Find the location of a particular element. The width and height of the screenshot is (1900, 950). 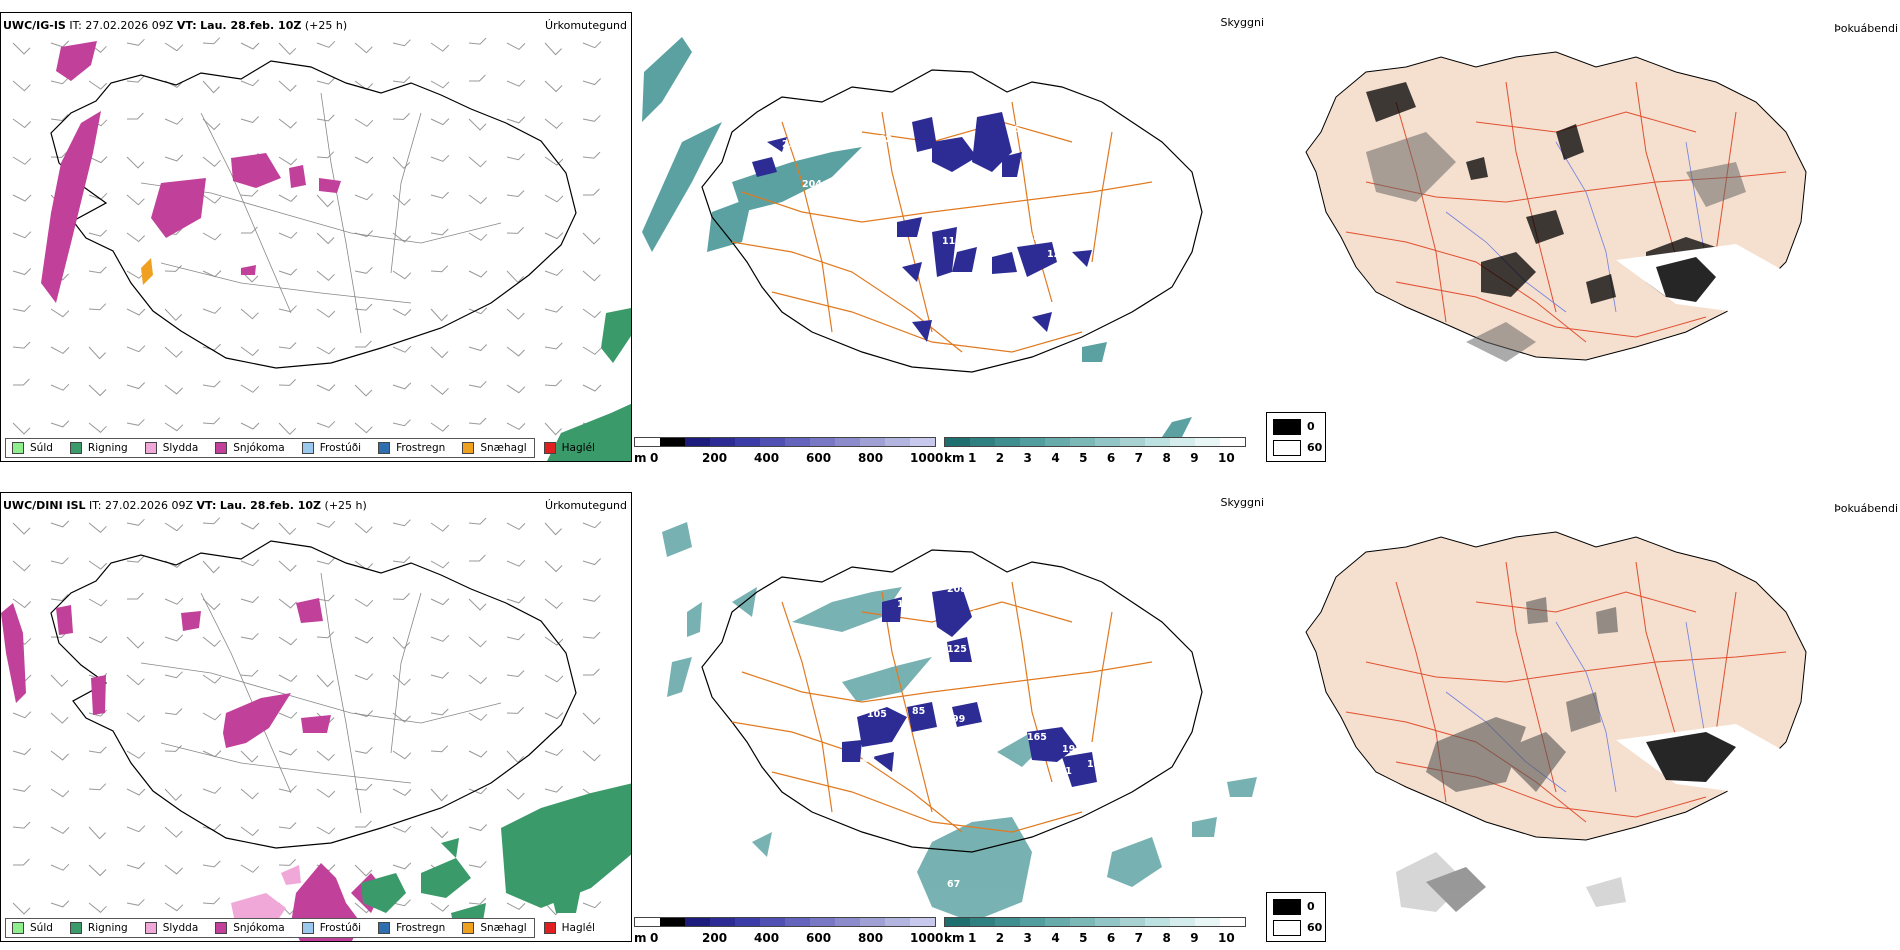

colorbar-tick: 6 is located at coordinates (1111, 936).